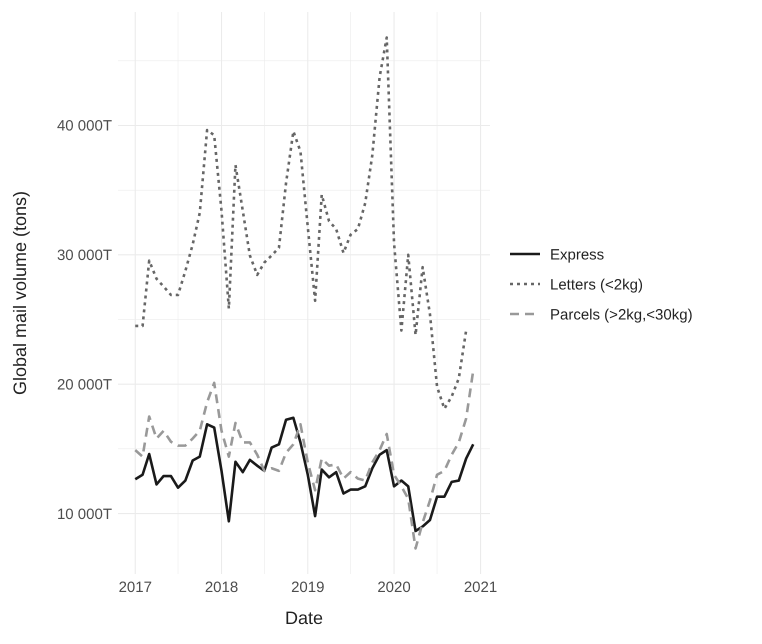 This screenshot has height=644, width=762. Describe the element at coordinates (394, 587) in the screenshot. I see `x-tick-label: 2020` at that location.